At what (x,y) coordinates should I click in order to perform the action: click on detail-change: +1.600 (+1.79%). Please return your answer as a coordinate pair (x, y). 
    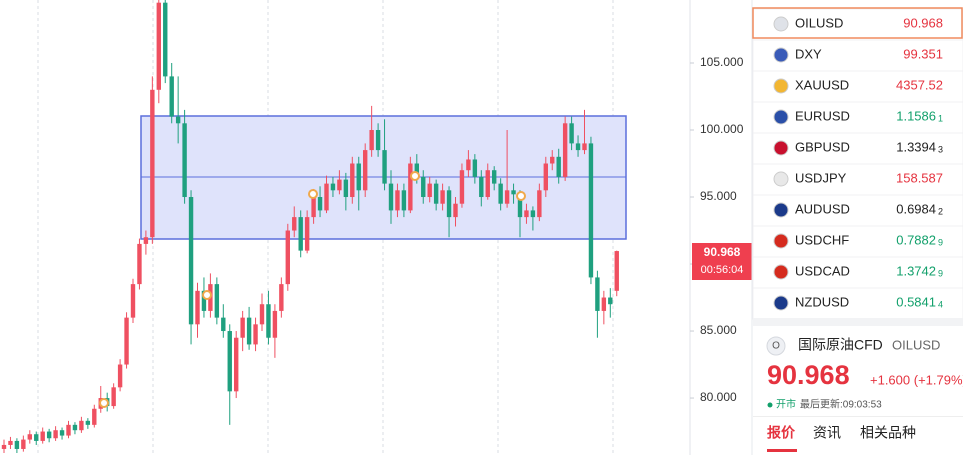
    Looking at the image, I should click on (916, 379).